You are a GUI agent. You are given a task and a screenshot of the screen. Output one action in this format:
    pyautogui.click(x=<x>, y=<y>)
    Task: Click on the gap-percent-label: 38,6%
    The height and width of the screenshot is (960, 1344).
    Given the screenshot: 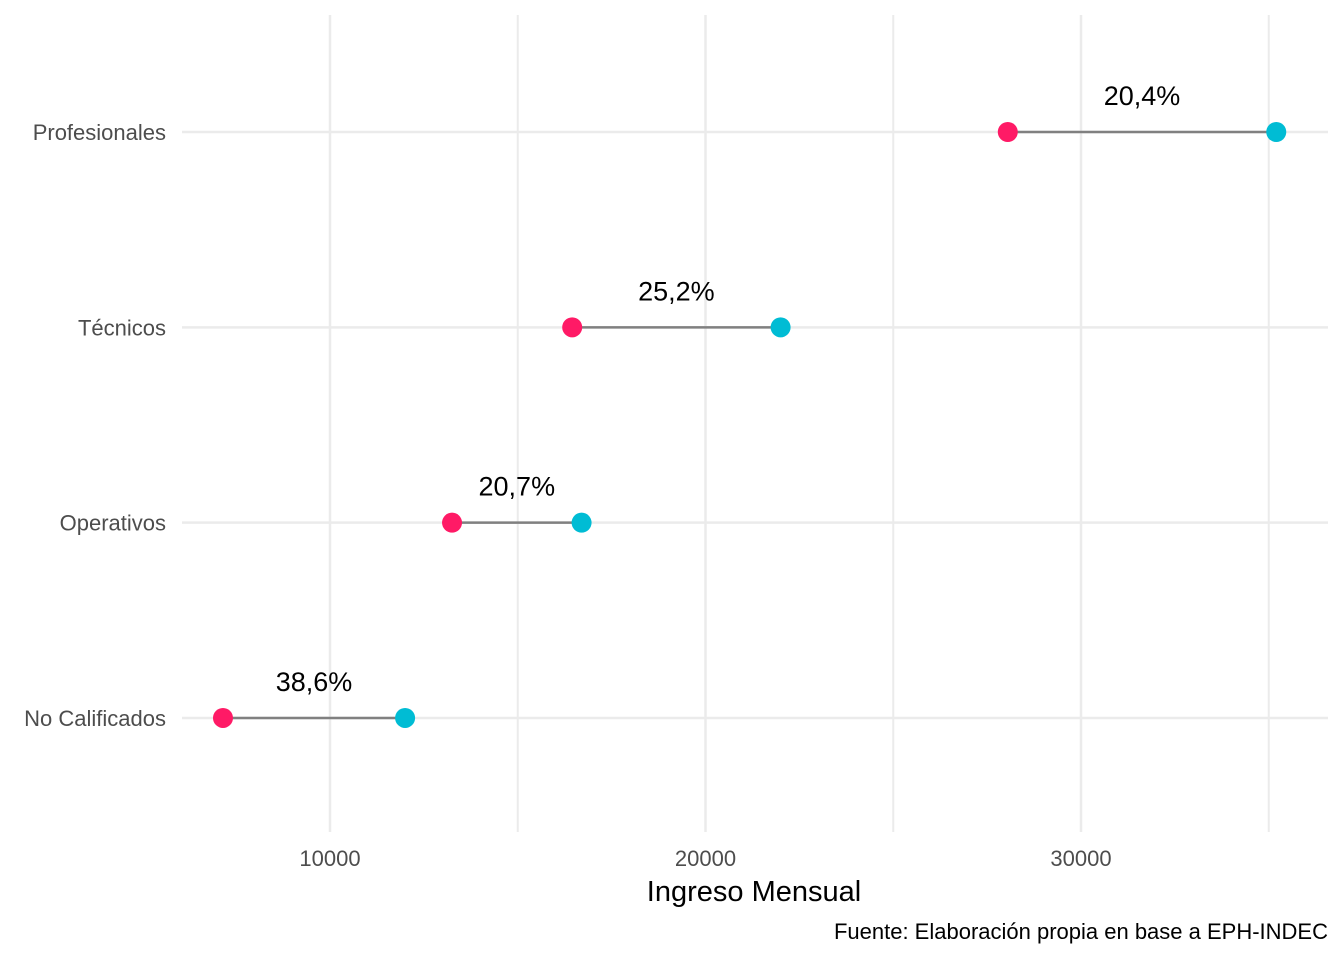 What is the action you would take?
    pyautogui.click(x=314, y=682)
    